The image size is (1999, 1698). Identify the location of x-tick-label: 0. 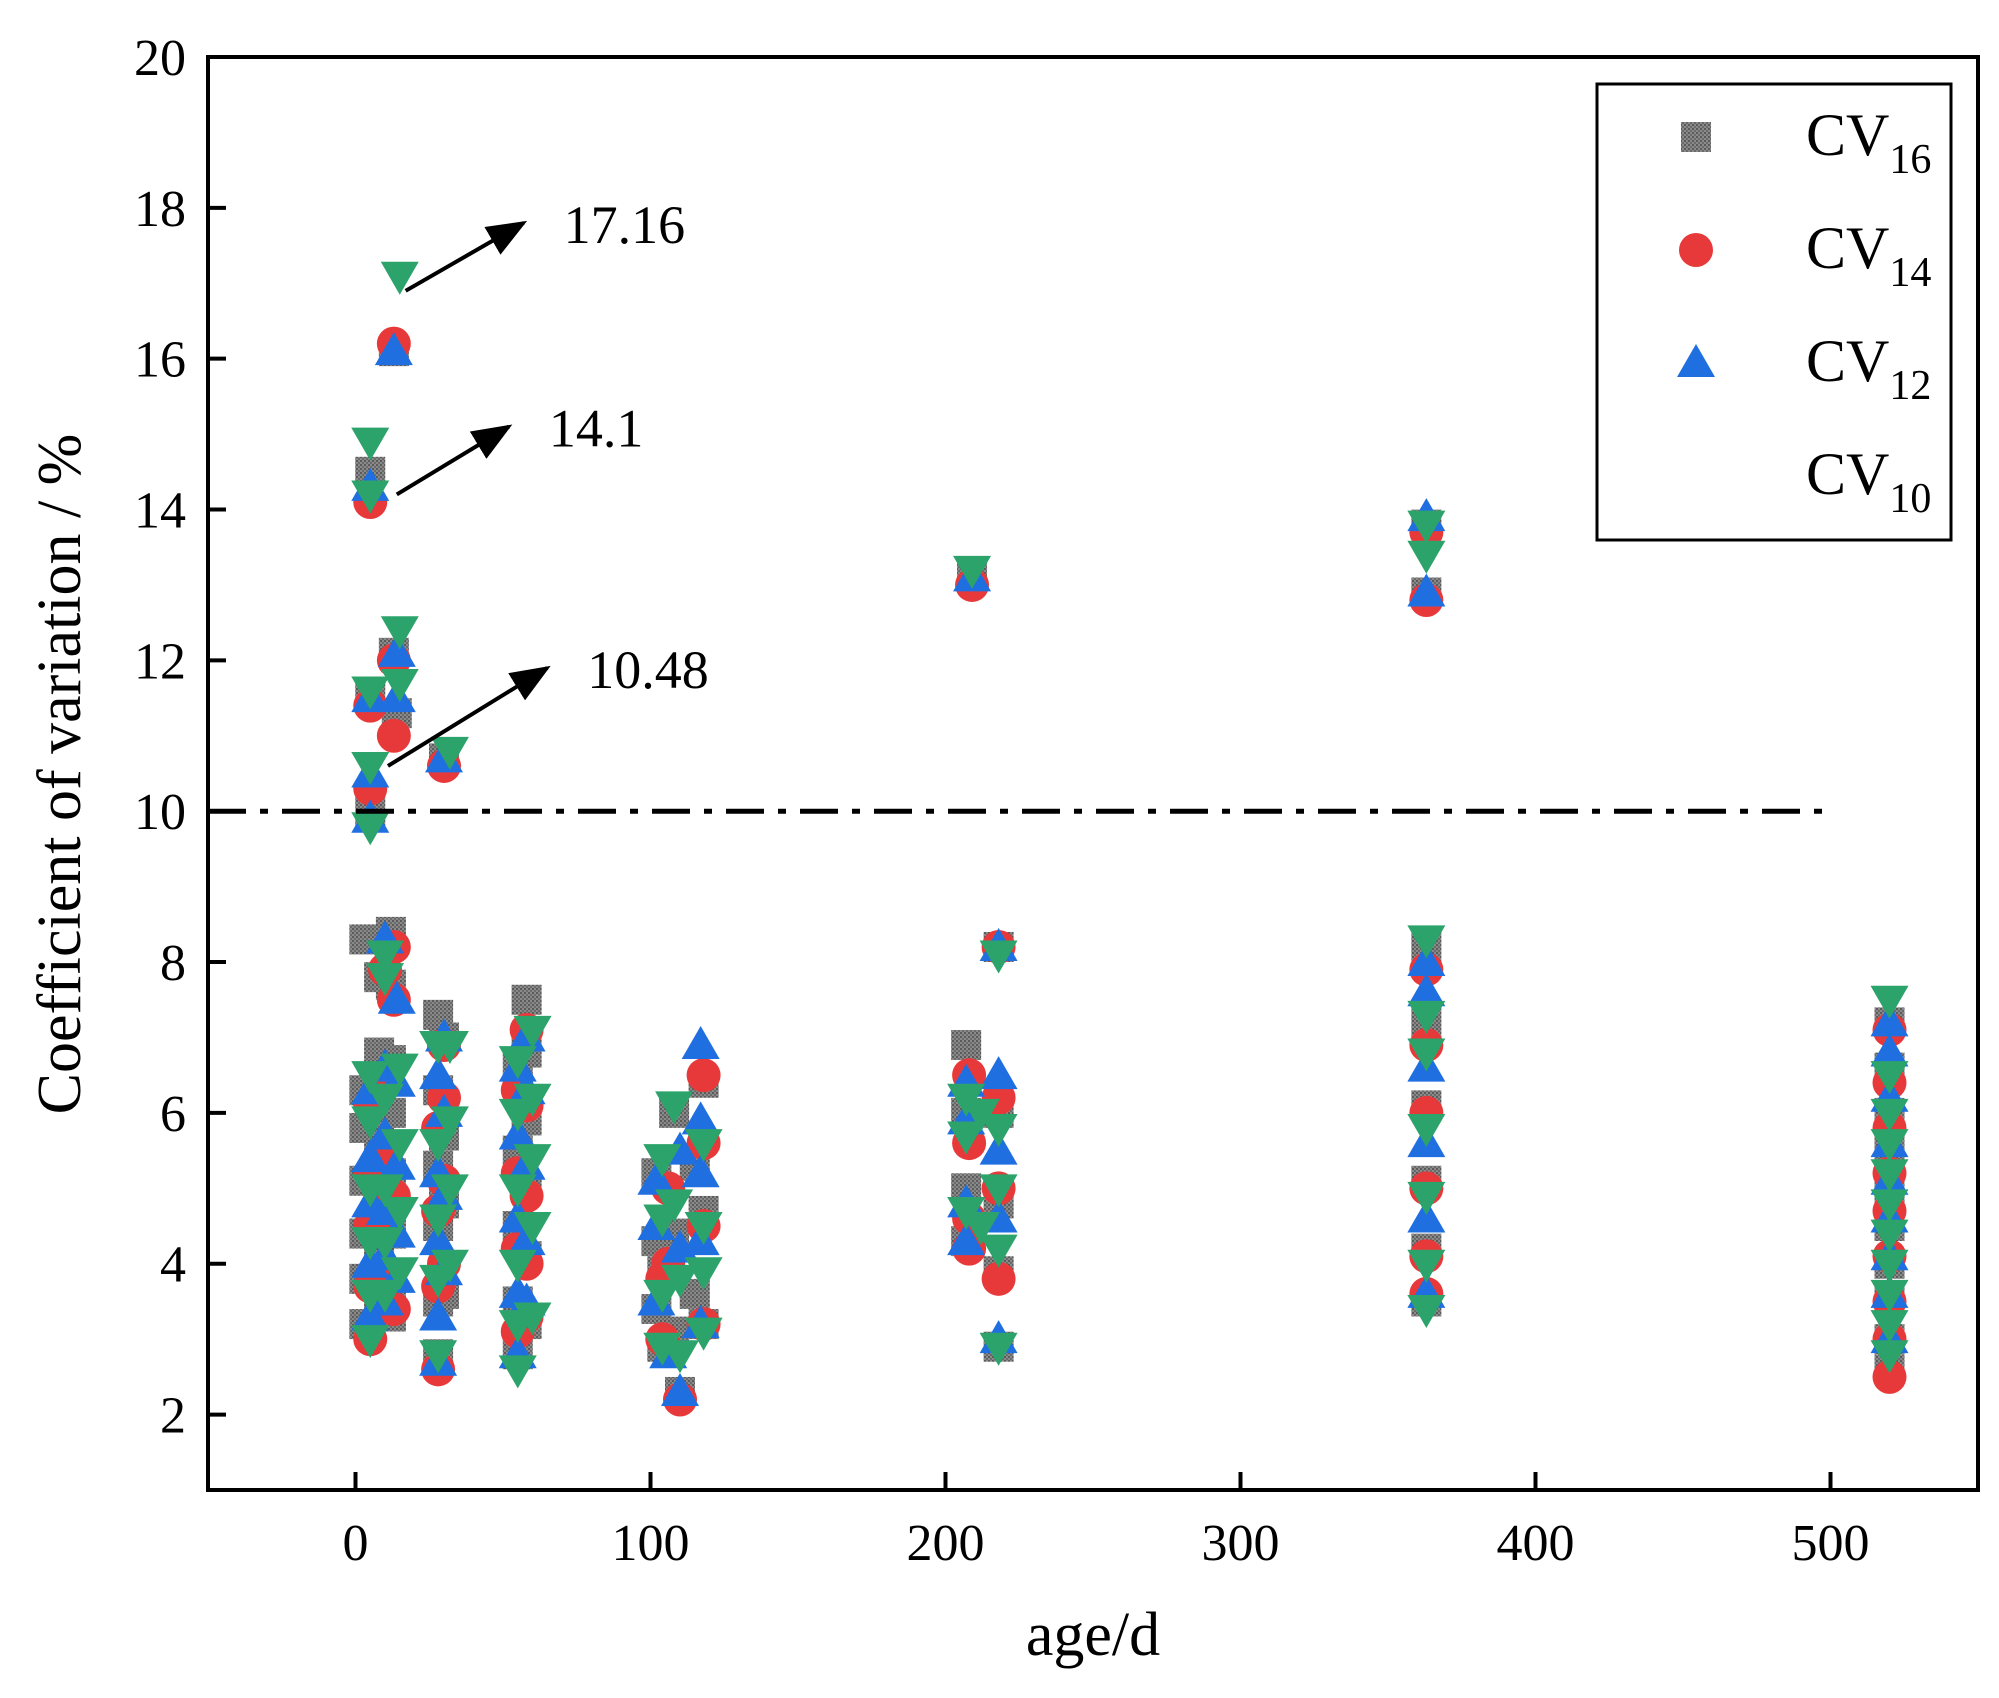
(356, 1543).